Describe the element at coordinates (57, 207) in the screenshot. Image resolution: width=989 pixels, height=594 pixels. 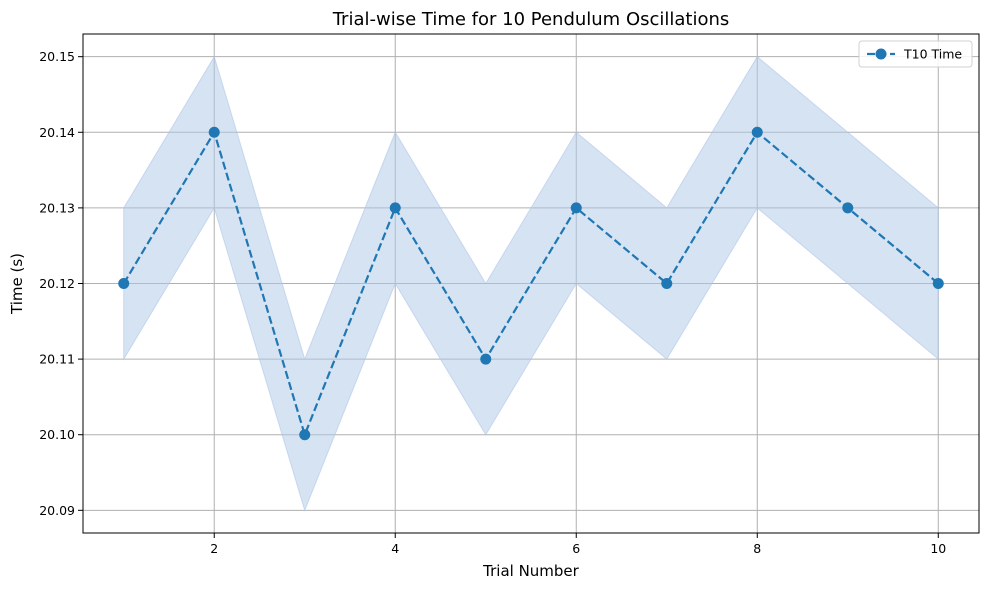
I see `y-tick-label-4: 20.13` at that location.